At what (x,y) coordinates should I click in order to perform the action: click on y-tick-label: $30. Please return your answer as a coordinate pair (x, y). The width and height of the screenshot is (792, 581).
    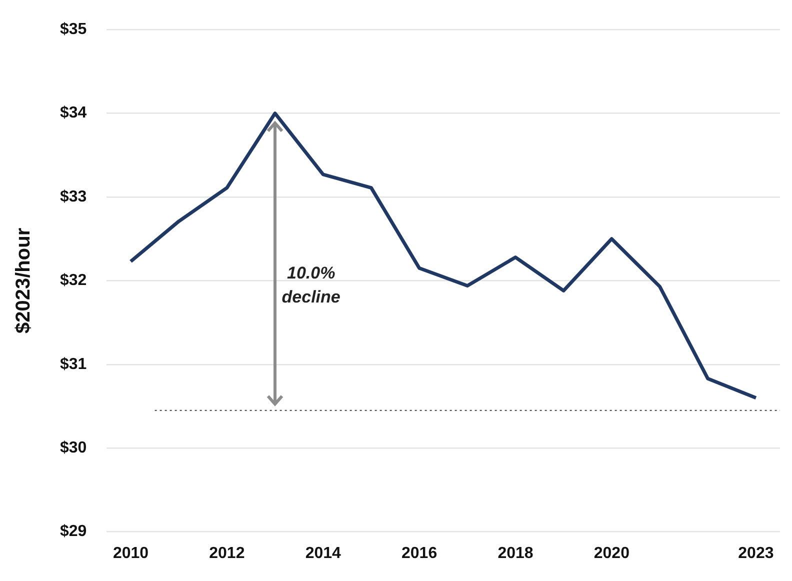
    Looking at the image, I should click on (73, 448).